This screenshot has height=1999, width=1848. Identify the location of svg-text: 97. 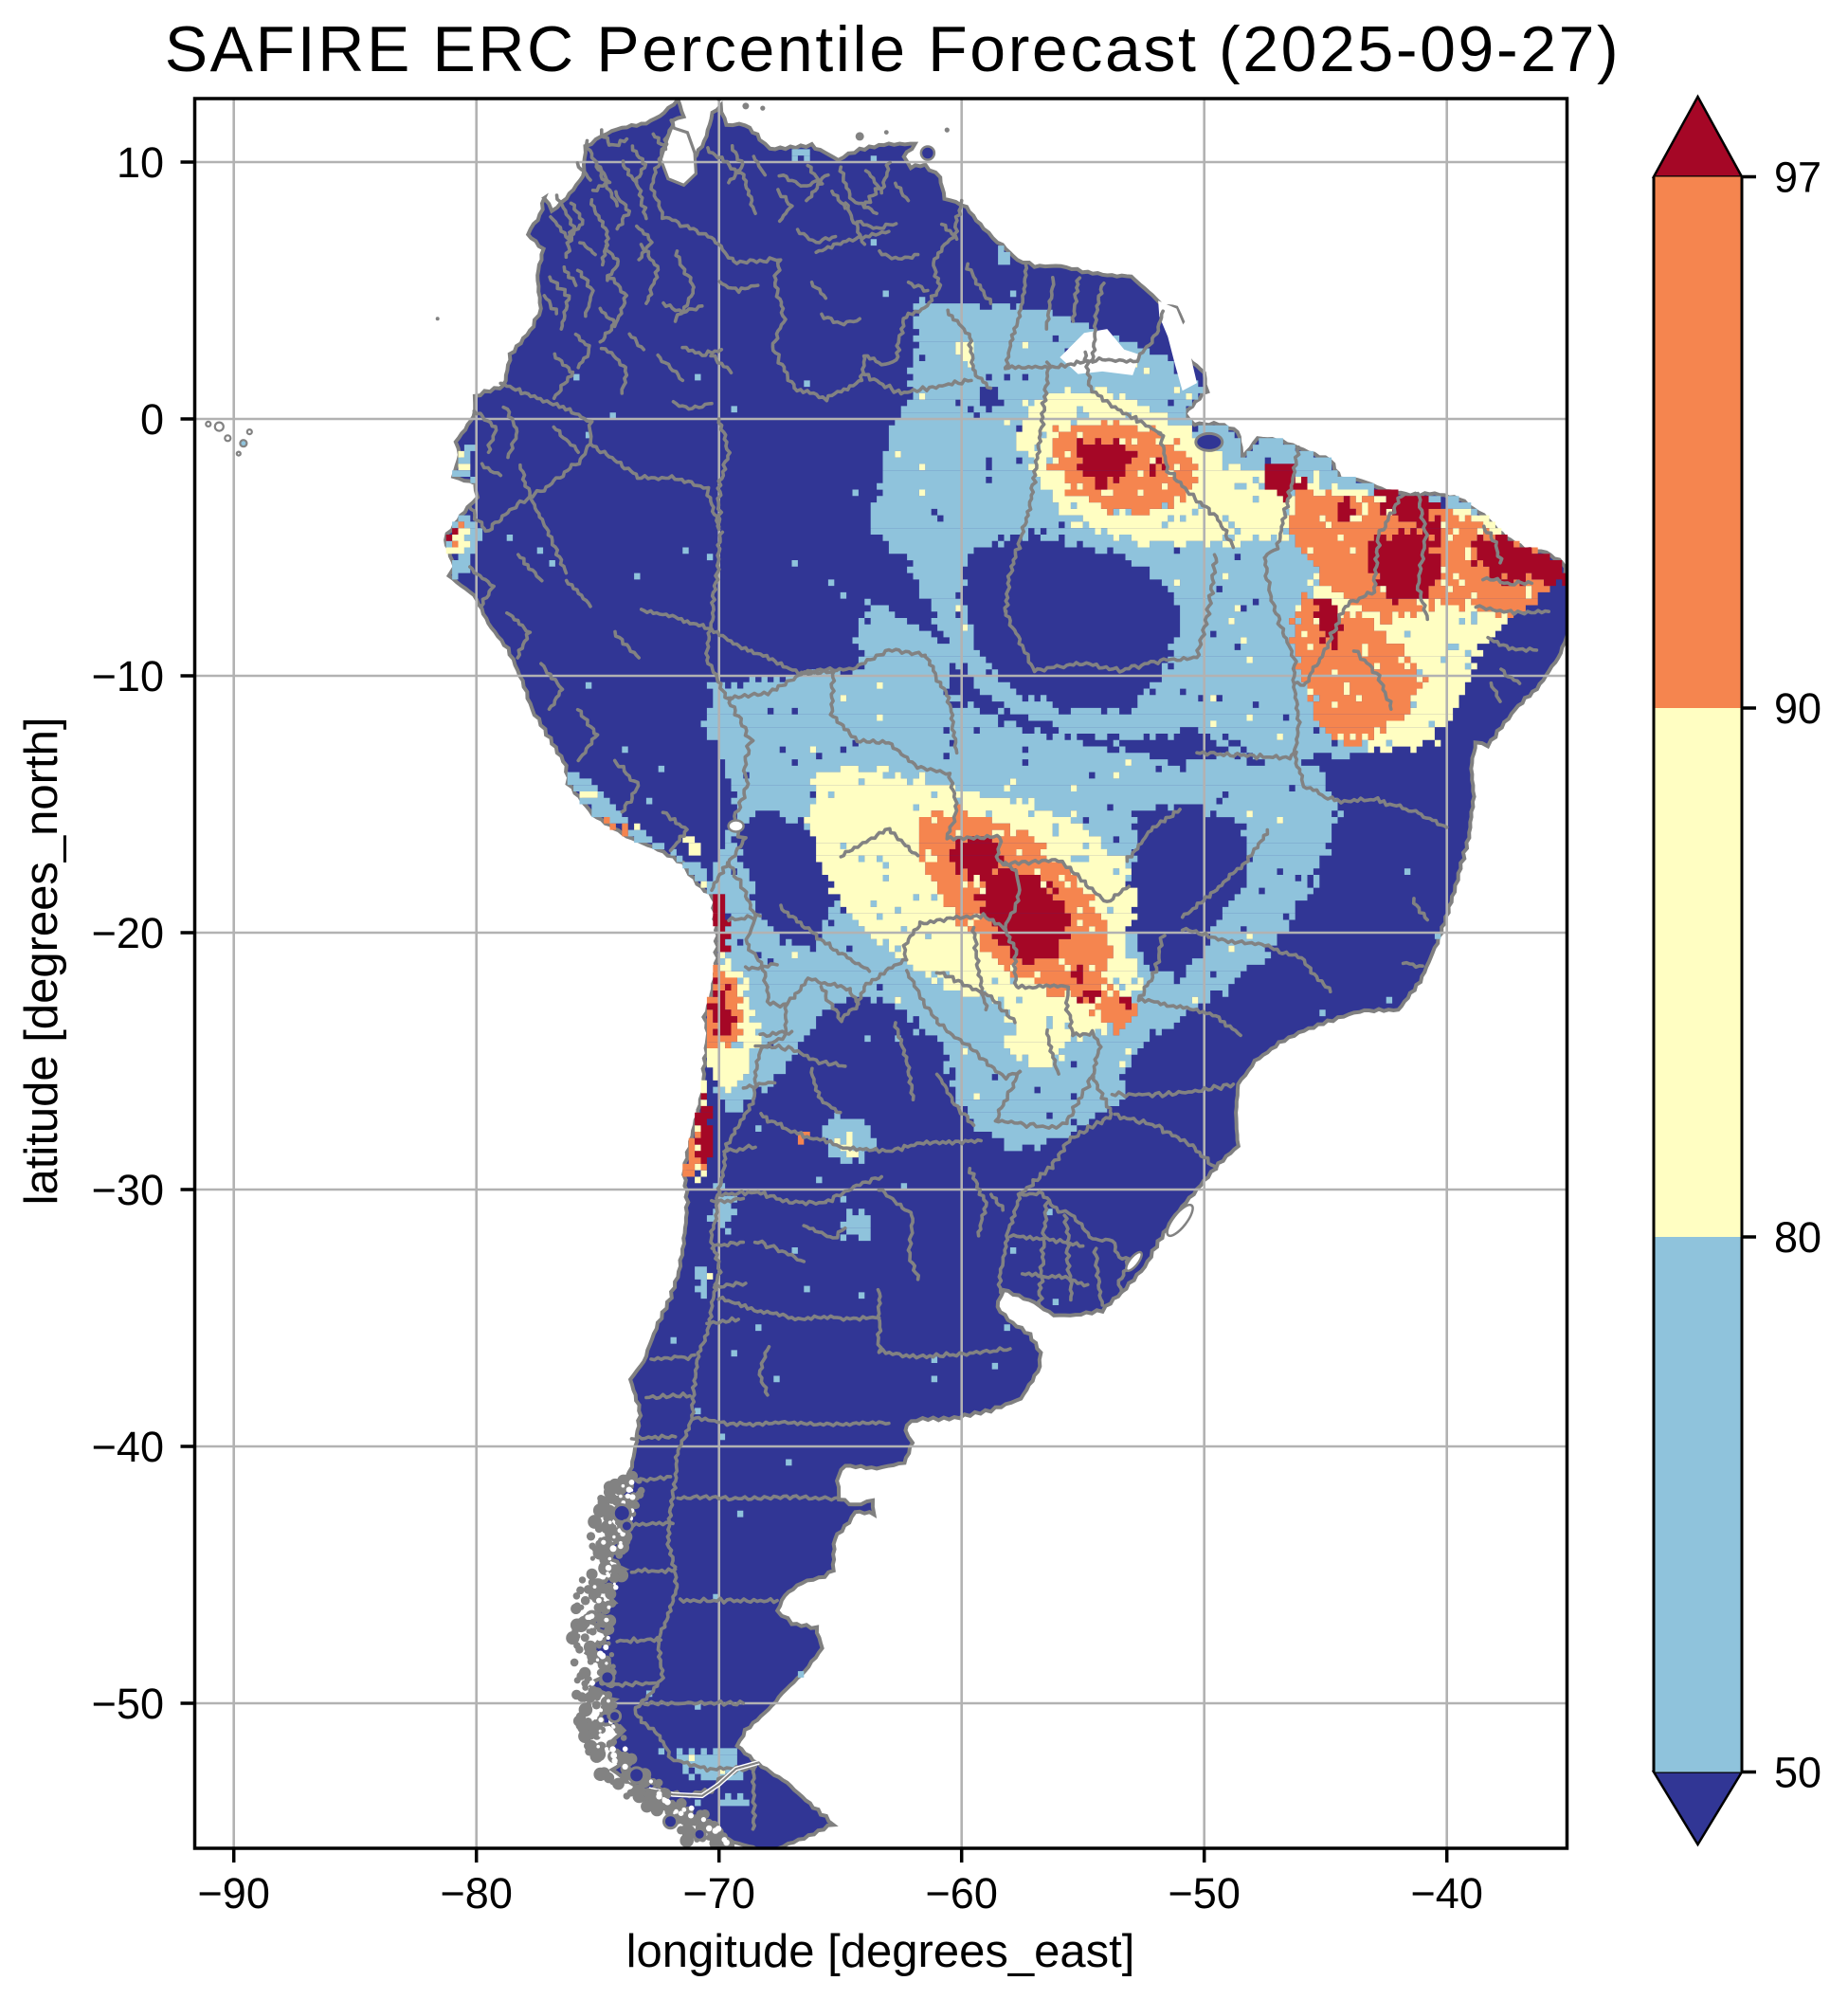
(1797, 178).